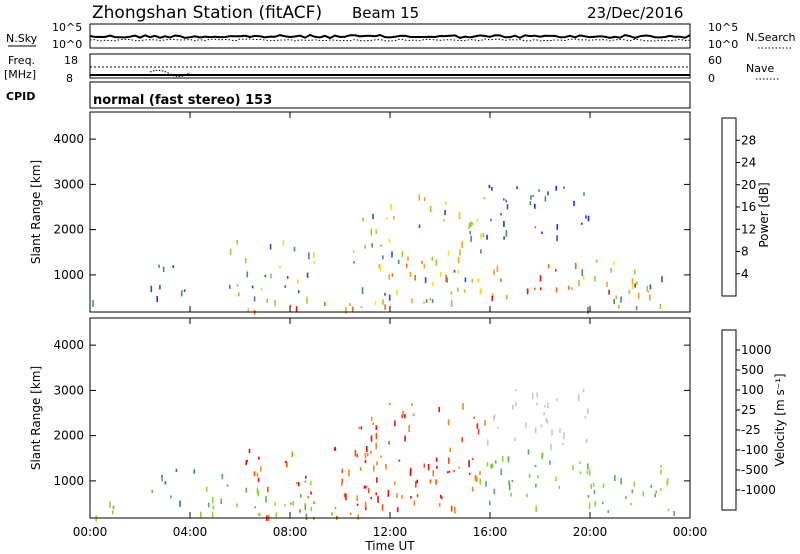 The height and width of the screenshot is (554, 800). I want to click on freq-label: Freq., so click(21, 60).